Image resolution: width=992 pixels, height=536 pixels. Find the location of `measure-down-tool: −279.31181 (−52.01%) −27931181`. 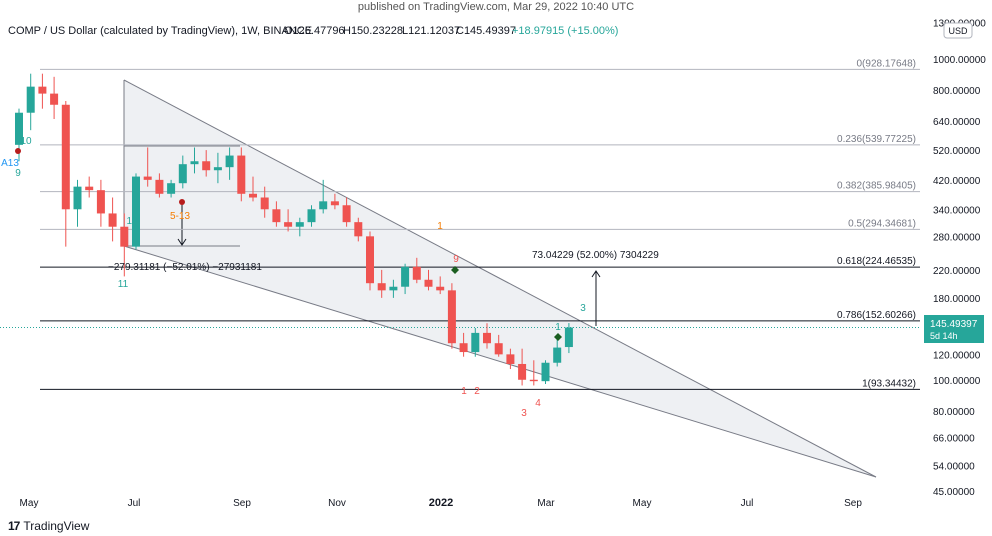

measure-down-tool: −279.31181 (−52.01%) −27931181 is located at coordinates (185, 267).